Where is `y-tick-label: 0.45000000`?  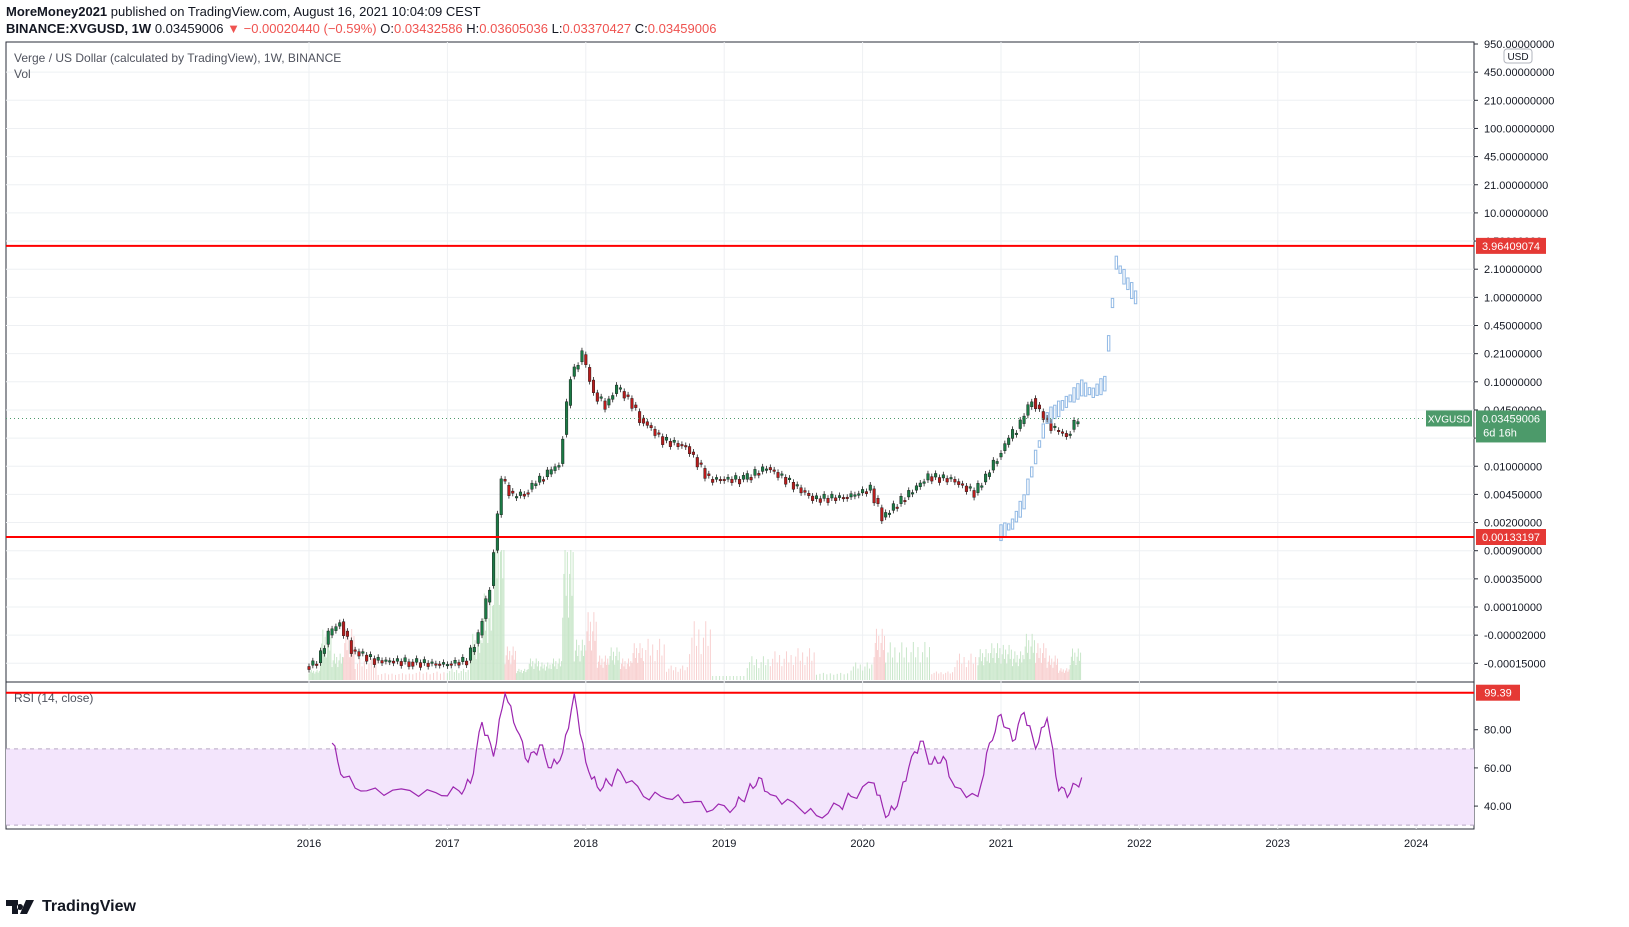
y-tick-label: 0.45000000 is located at coordinates (1513, 327).